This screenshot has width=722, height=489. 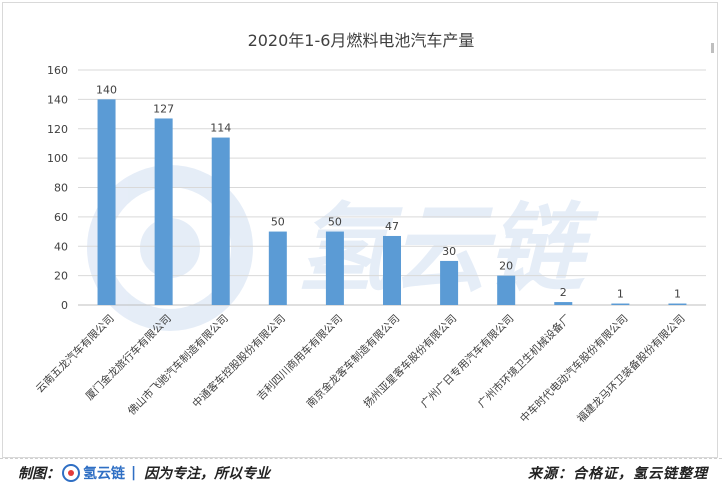 I want to click on category-label: 南京金龙客车制造有限公司, so click(x=353, y=361).